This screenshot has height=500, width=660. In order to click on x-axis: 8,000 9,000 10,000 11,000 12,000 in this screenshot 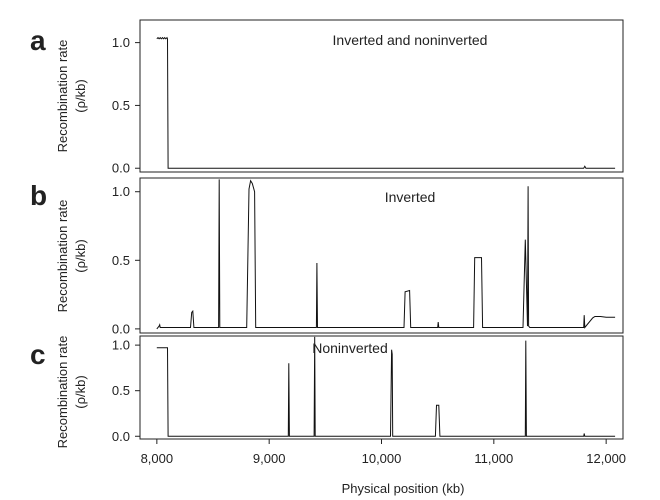, I will do `click(383, 452)`.